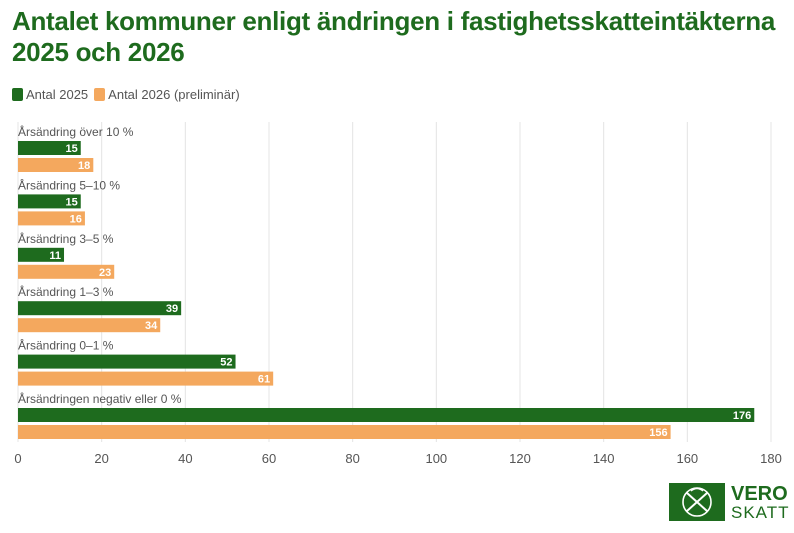 The image size is (794, 533). What do you see at coordinates (151, 326) in the screenshot?
I see `bar-value-label: 34` at bounding box center [151, 326].